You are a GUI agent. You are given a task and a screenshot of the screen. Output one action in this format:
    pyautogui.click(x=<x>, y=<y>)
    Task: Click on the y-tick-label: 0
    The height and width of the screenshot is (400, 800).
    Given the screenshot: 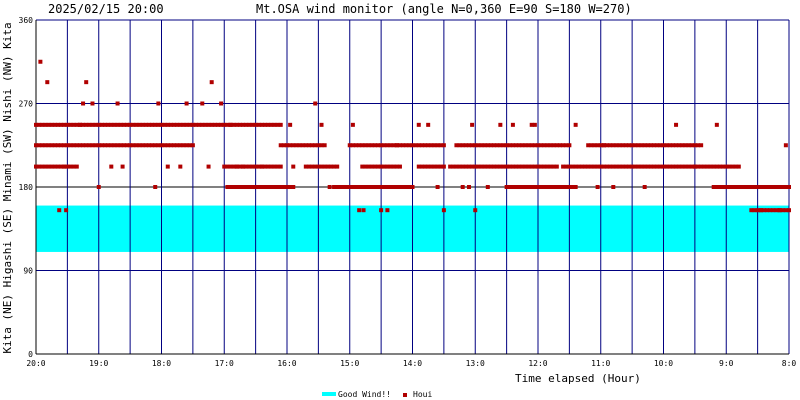 What is the action you would take?
    pyautogui.click(x=30, y=354)
    